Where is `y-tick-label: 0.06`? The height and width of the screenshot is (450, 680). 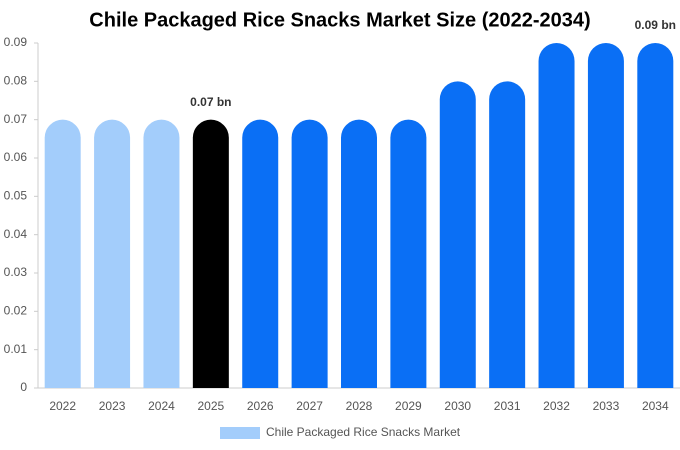
y-tick-label: 0.06 is located at coordinates (16, 157).